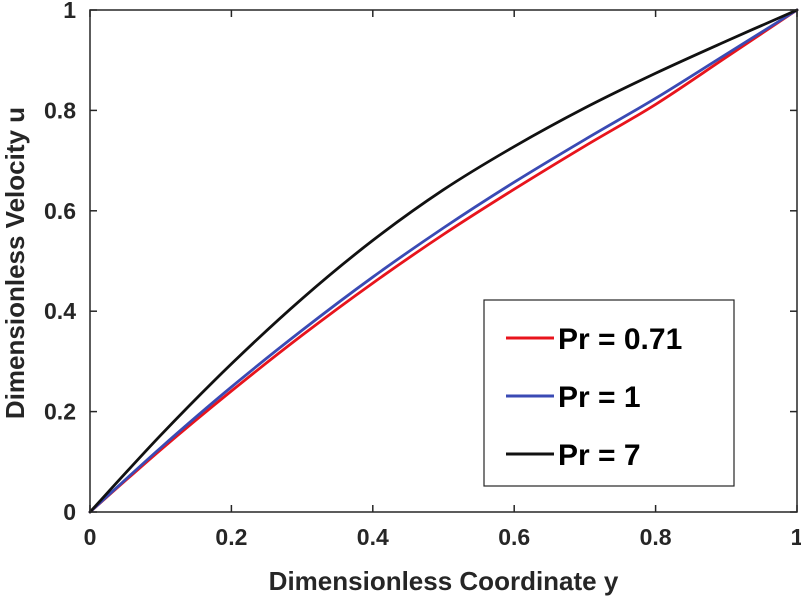 This screenshot has height=599, width=801. Describe the element at coordinates (60, 311) in the screenshot. I see `y-tick-label: 0.4` at that location.